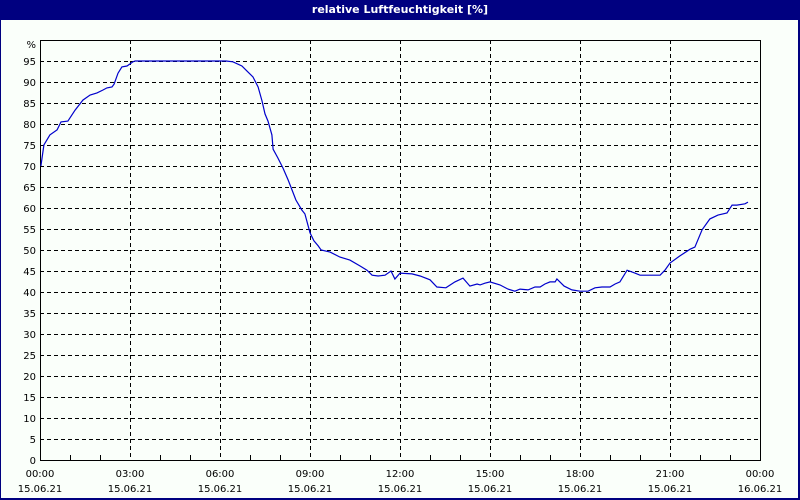 This screenshot has width=800, height=500. I want to click on y-tick-label: 55, so click(29, 230).